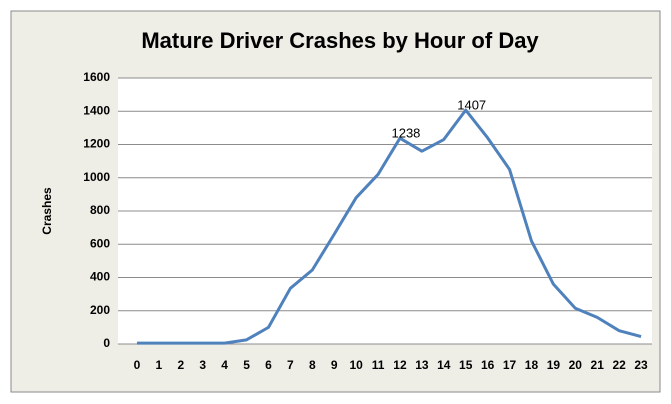 This screenshot has height=404, width=671. I want to click on x-tick-label: 1, so click(159, 365).